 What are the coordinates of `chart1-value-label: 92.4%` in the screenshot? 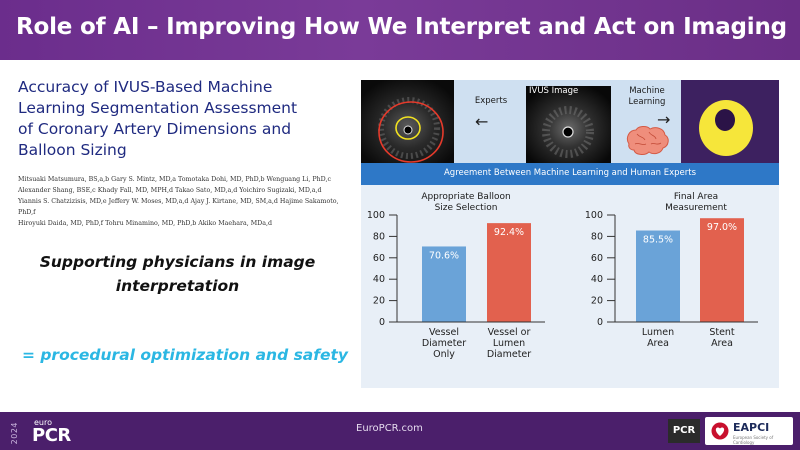 It's located at (509, 232).